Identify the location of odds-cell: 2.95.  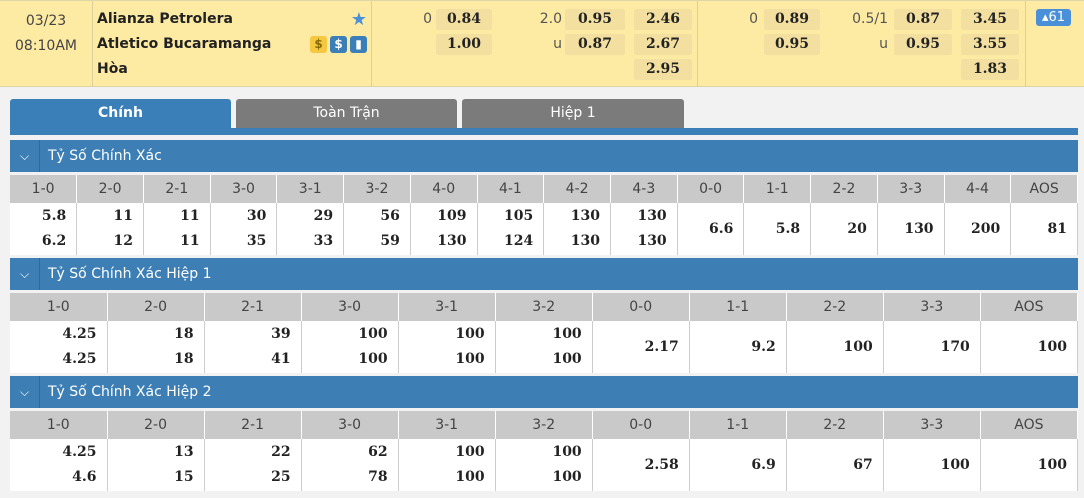
(663, 69).